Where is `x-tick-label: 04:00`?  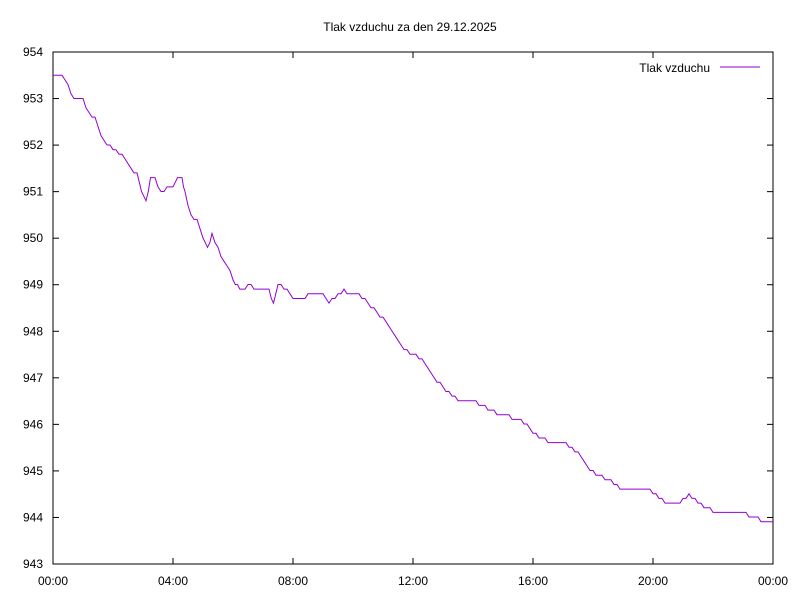 x-tick-label: 04:00 is located at coordinates (173, 581).